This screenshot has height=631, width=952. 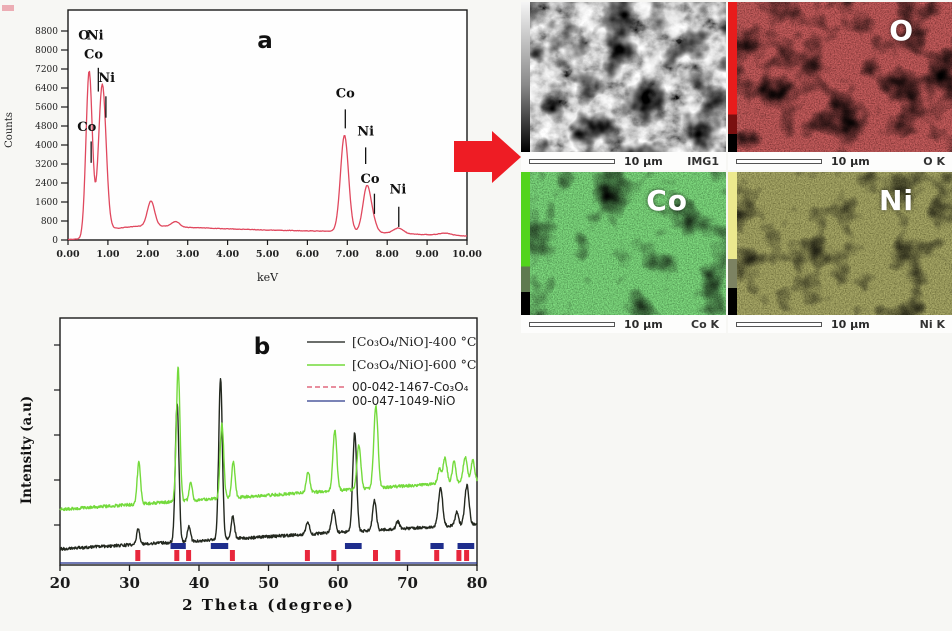 What do you see at coordinates (188, 254) in the screenshot?
I see `x-tick-label: 3.00` at bounding box center [188, 254].